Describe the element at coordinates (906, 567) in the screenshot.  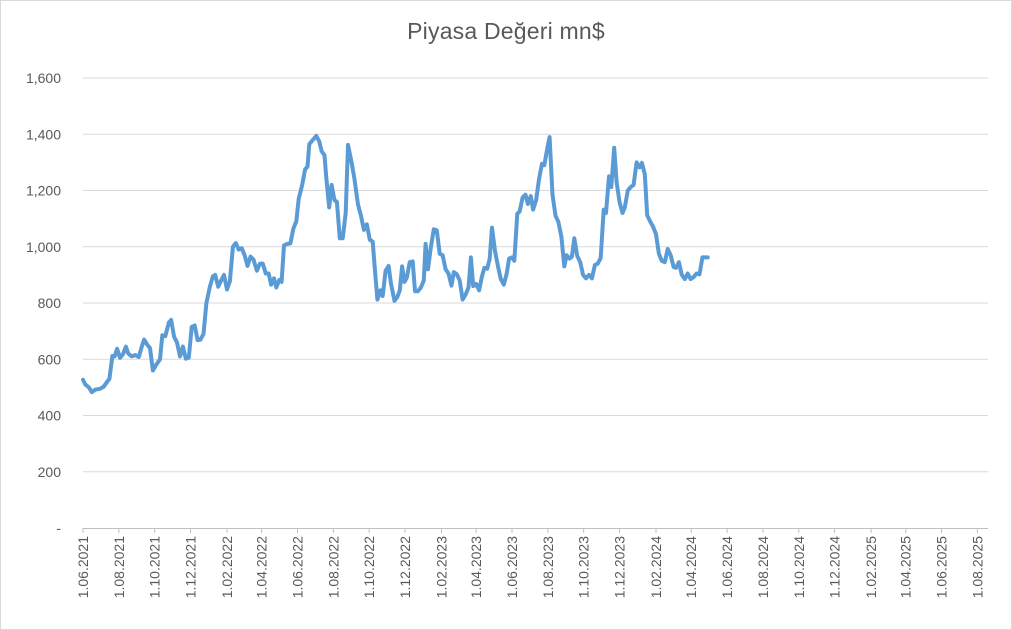
I see `x-tick-label: 1.04.2025` at that location.